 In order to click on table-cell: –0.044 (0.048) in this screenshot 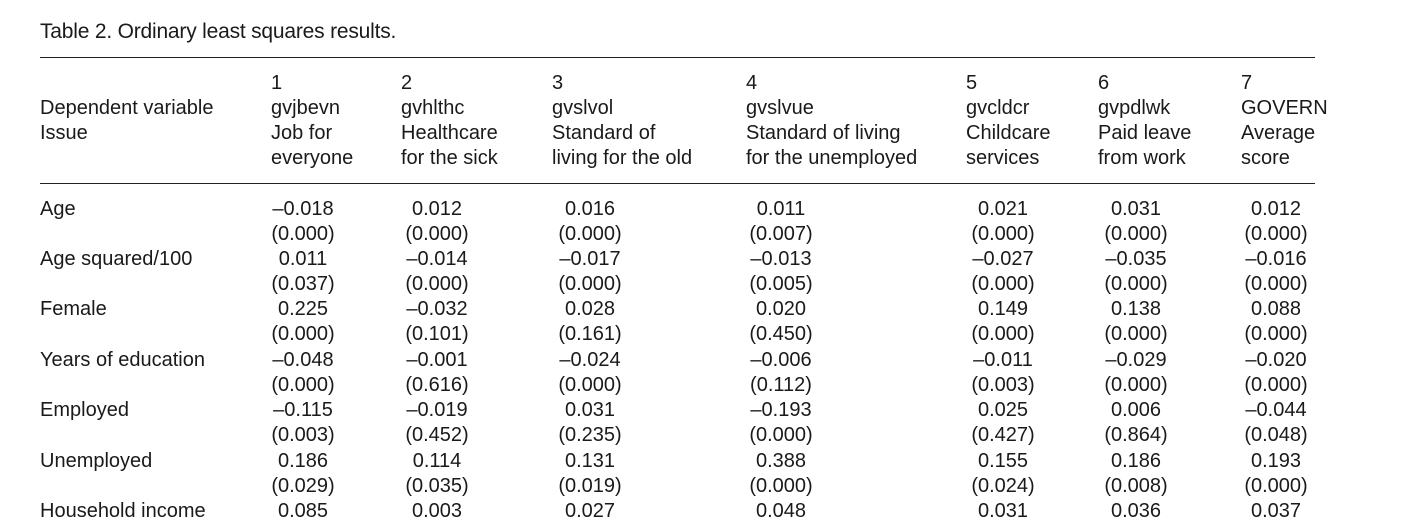, I will do `click(1276, 423)`.